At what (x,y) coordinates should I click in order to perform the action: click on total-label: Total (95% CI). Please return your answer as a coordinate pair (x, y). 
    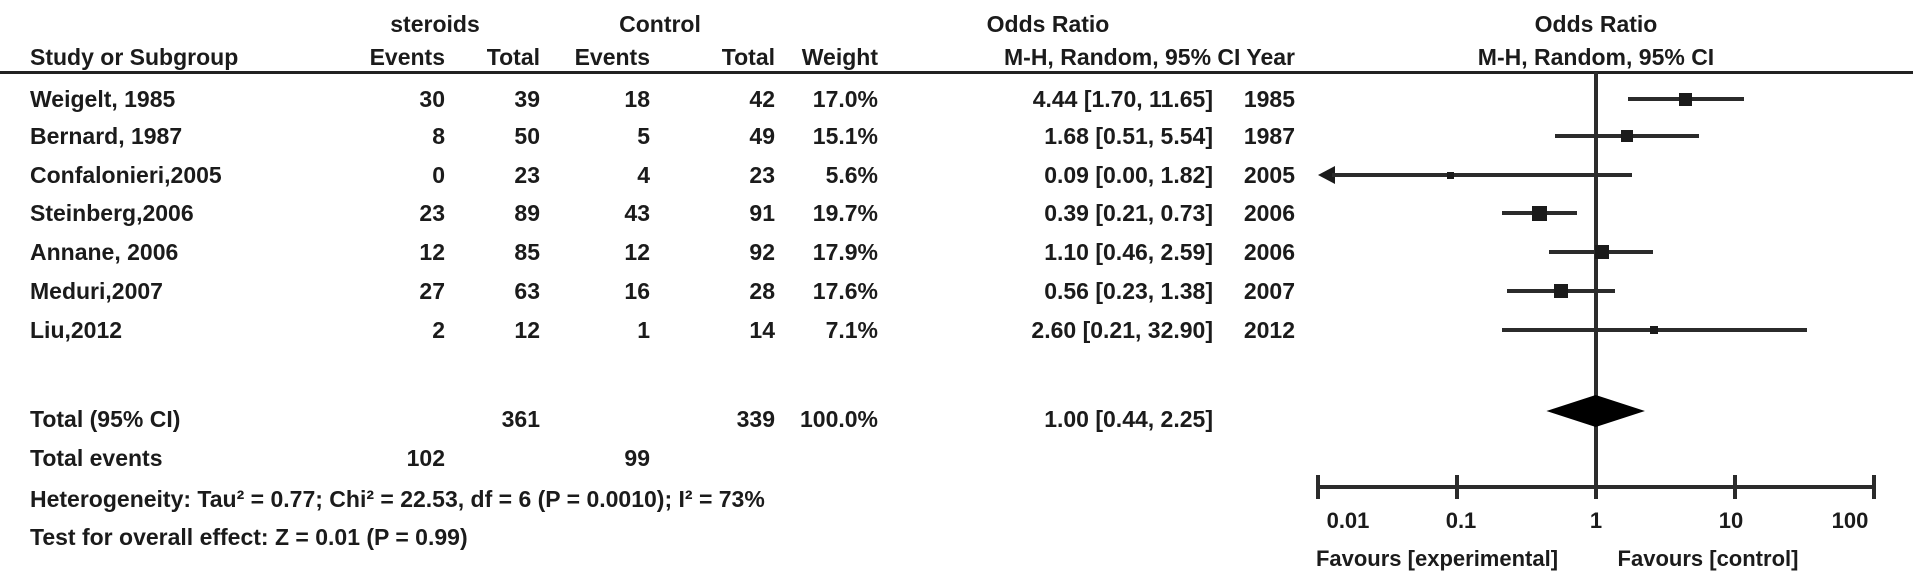
    Looking at the image, I should click on (105, 419).